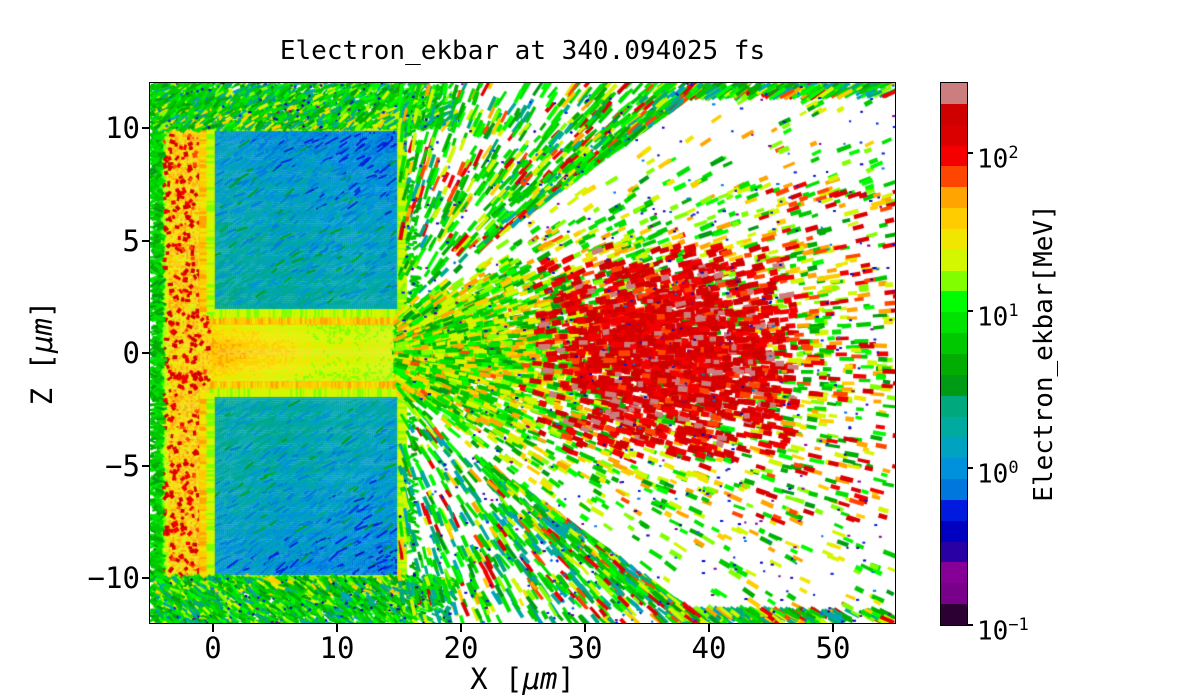 Image resolution: width=1200 pixels, height=700 pixels. I want to click on y-axis-label-mu: μm, so click(42, 335).